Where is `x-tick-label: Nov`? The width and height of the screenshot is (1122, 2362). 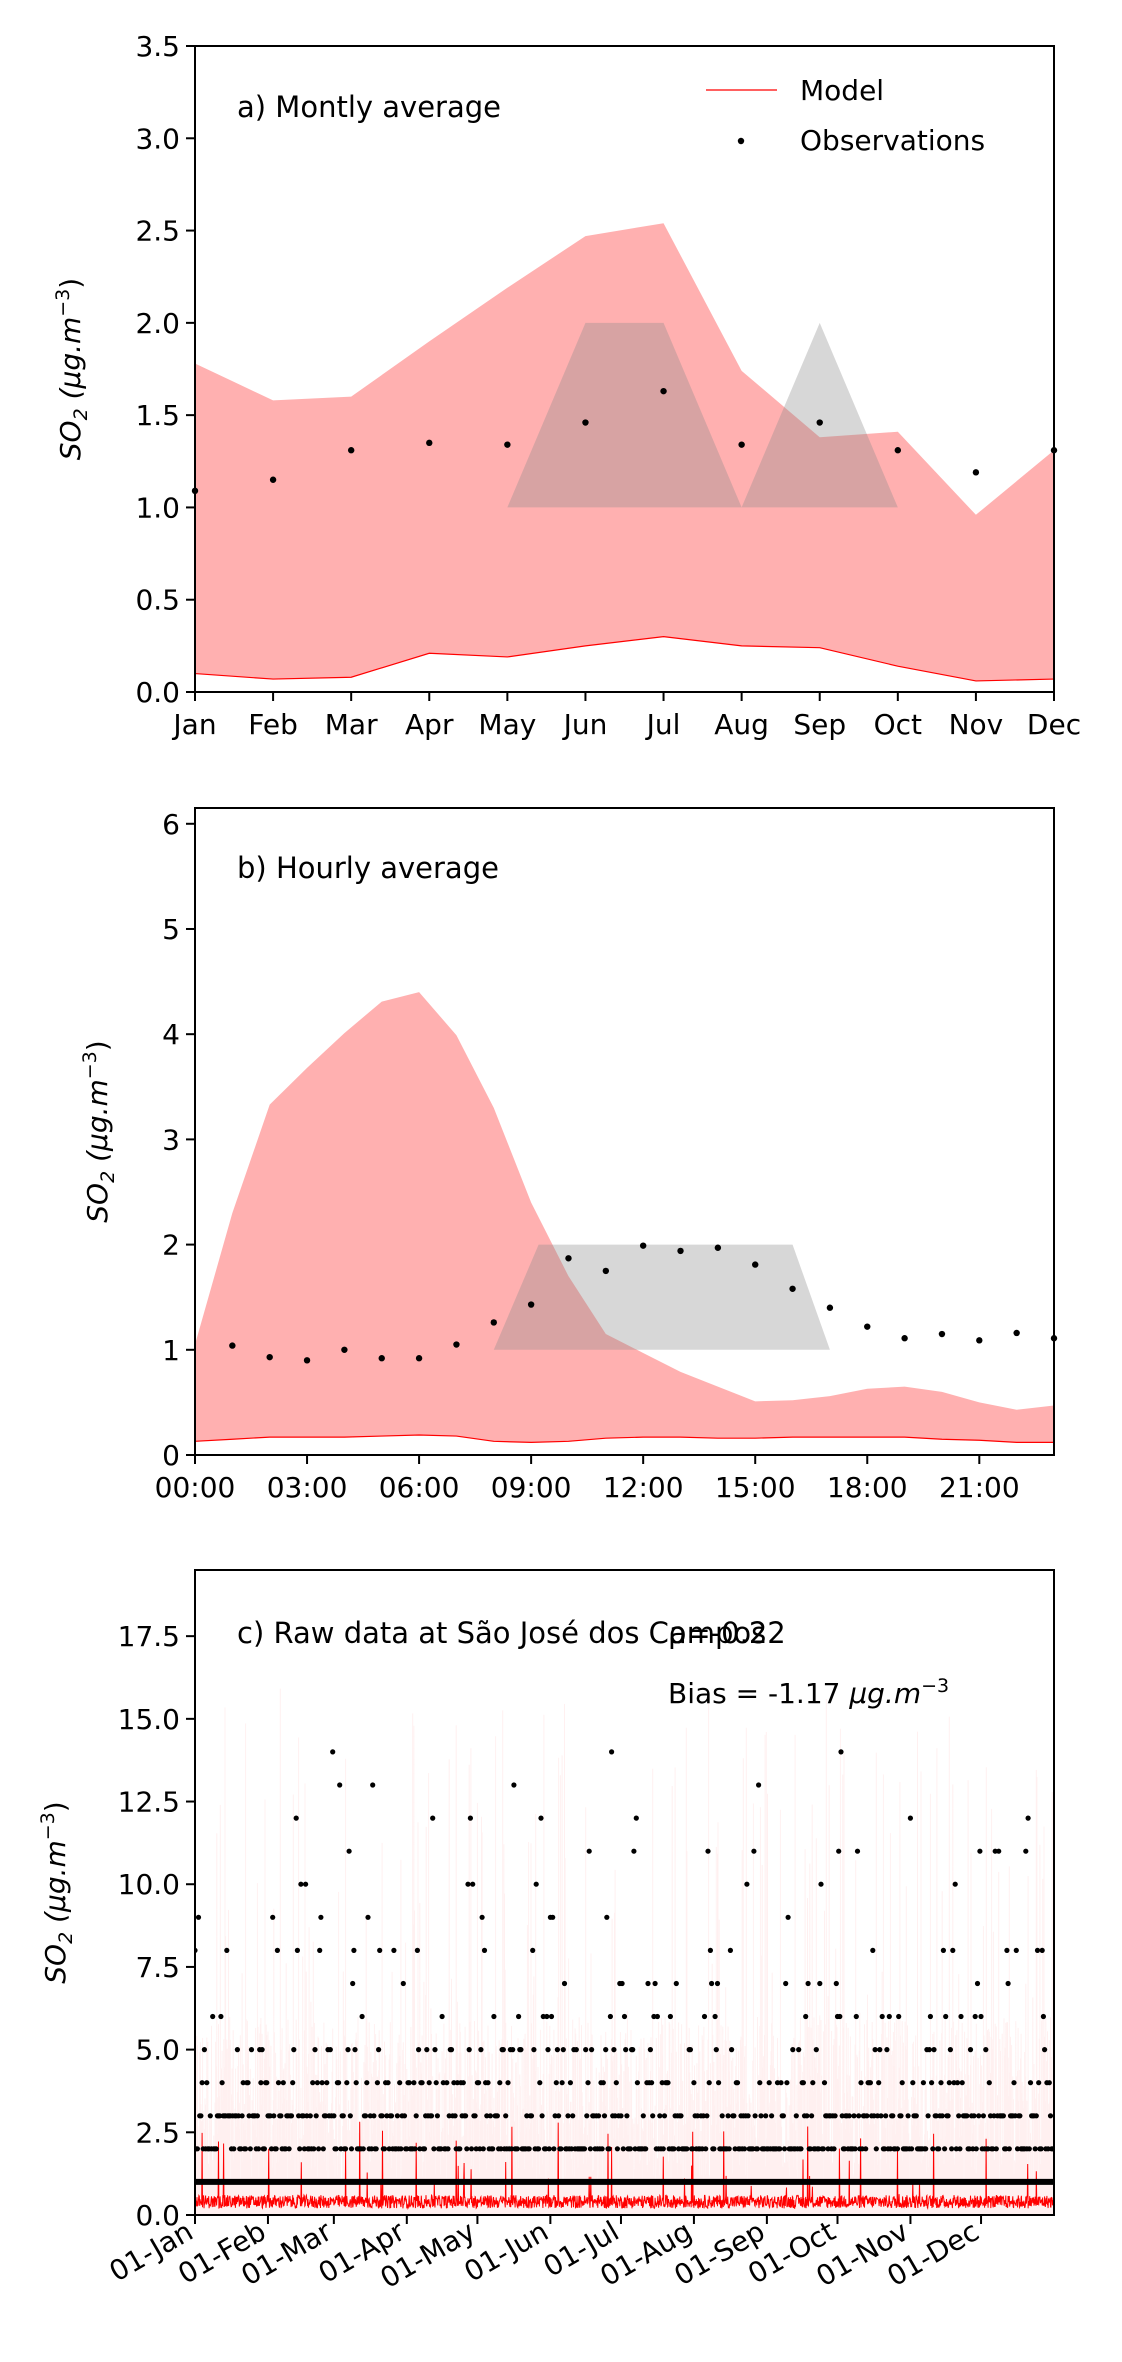 x-tick-label: Nov is located at coordinates (976, 724).